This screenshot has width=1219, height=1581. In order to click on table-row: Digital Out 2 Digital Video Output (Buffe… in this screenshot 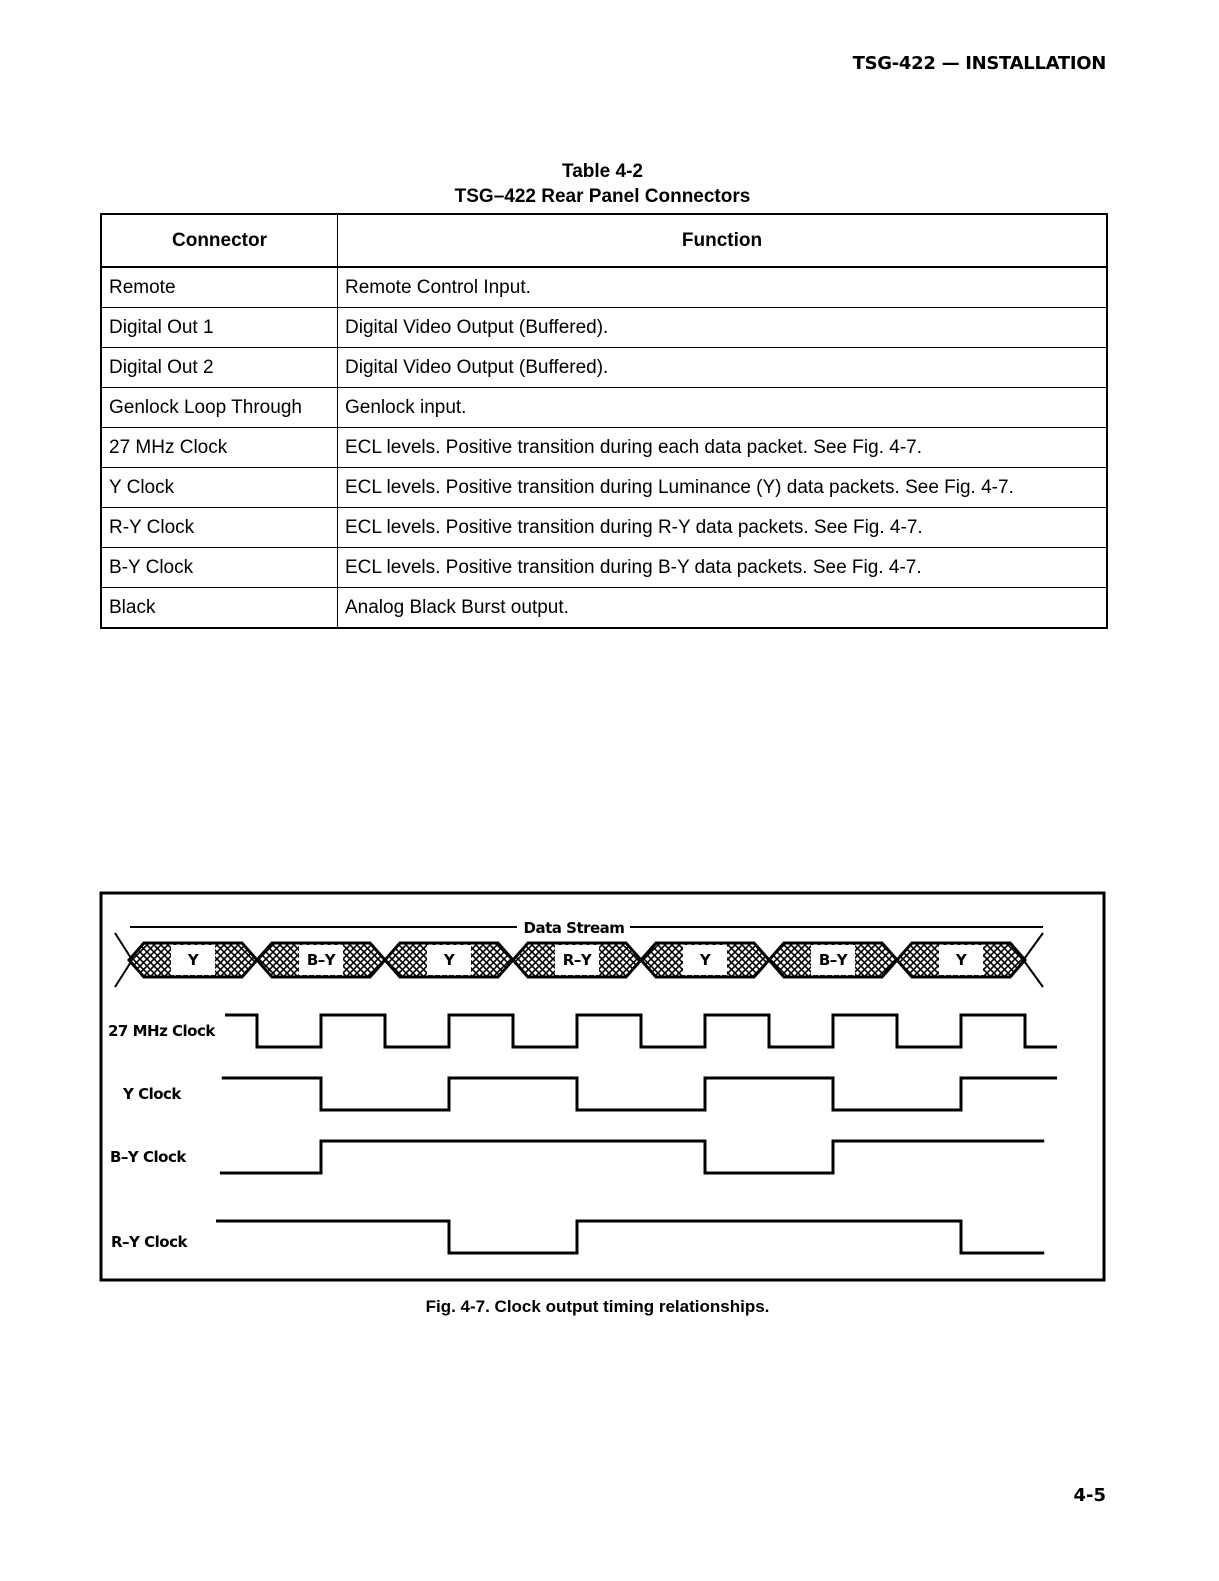, I will do `click(604, 367)`.